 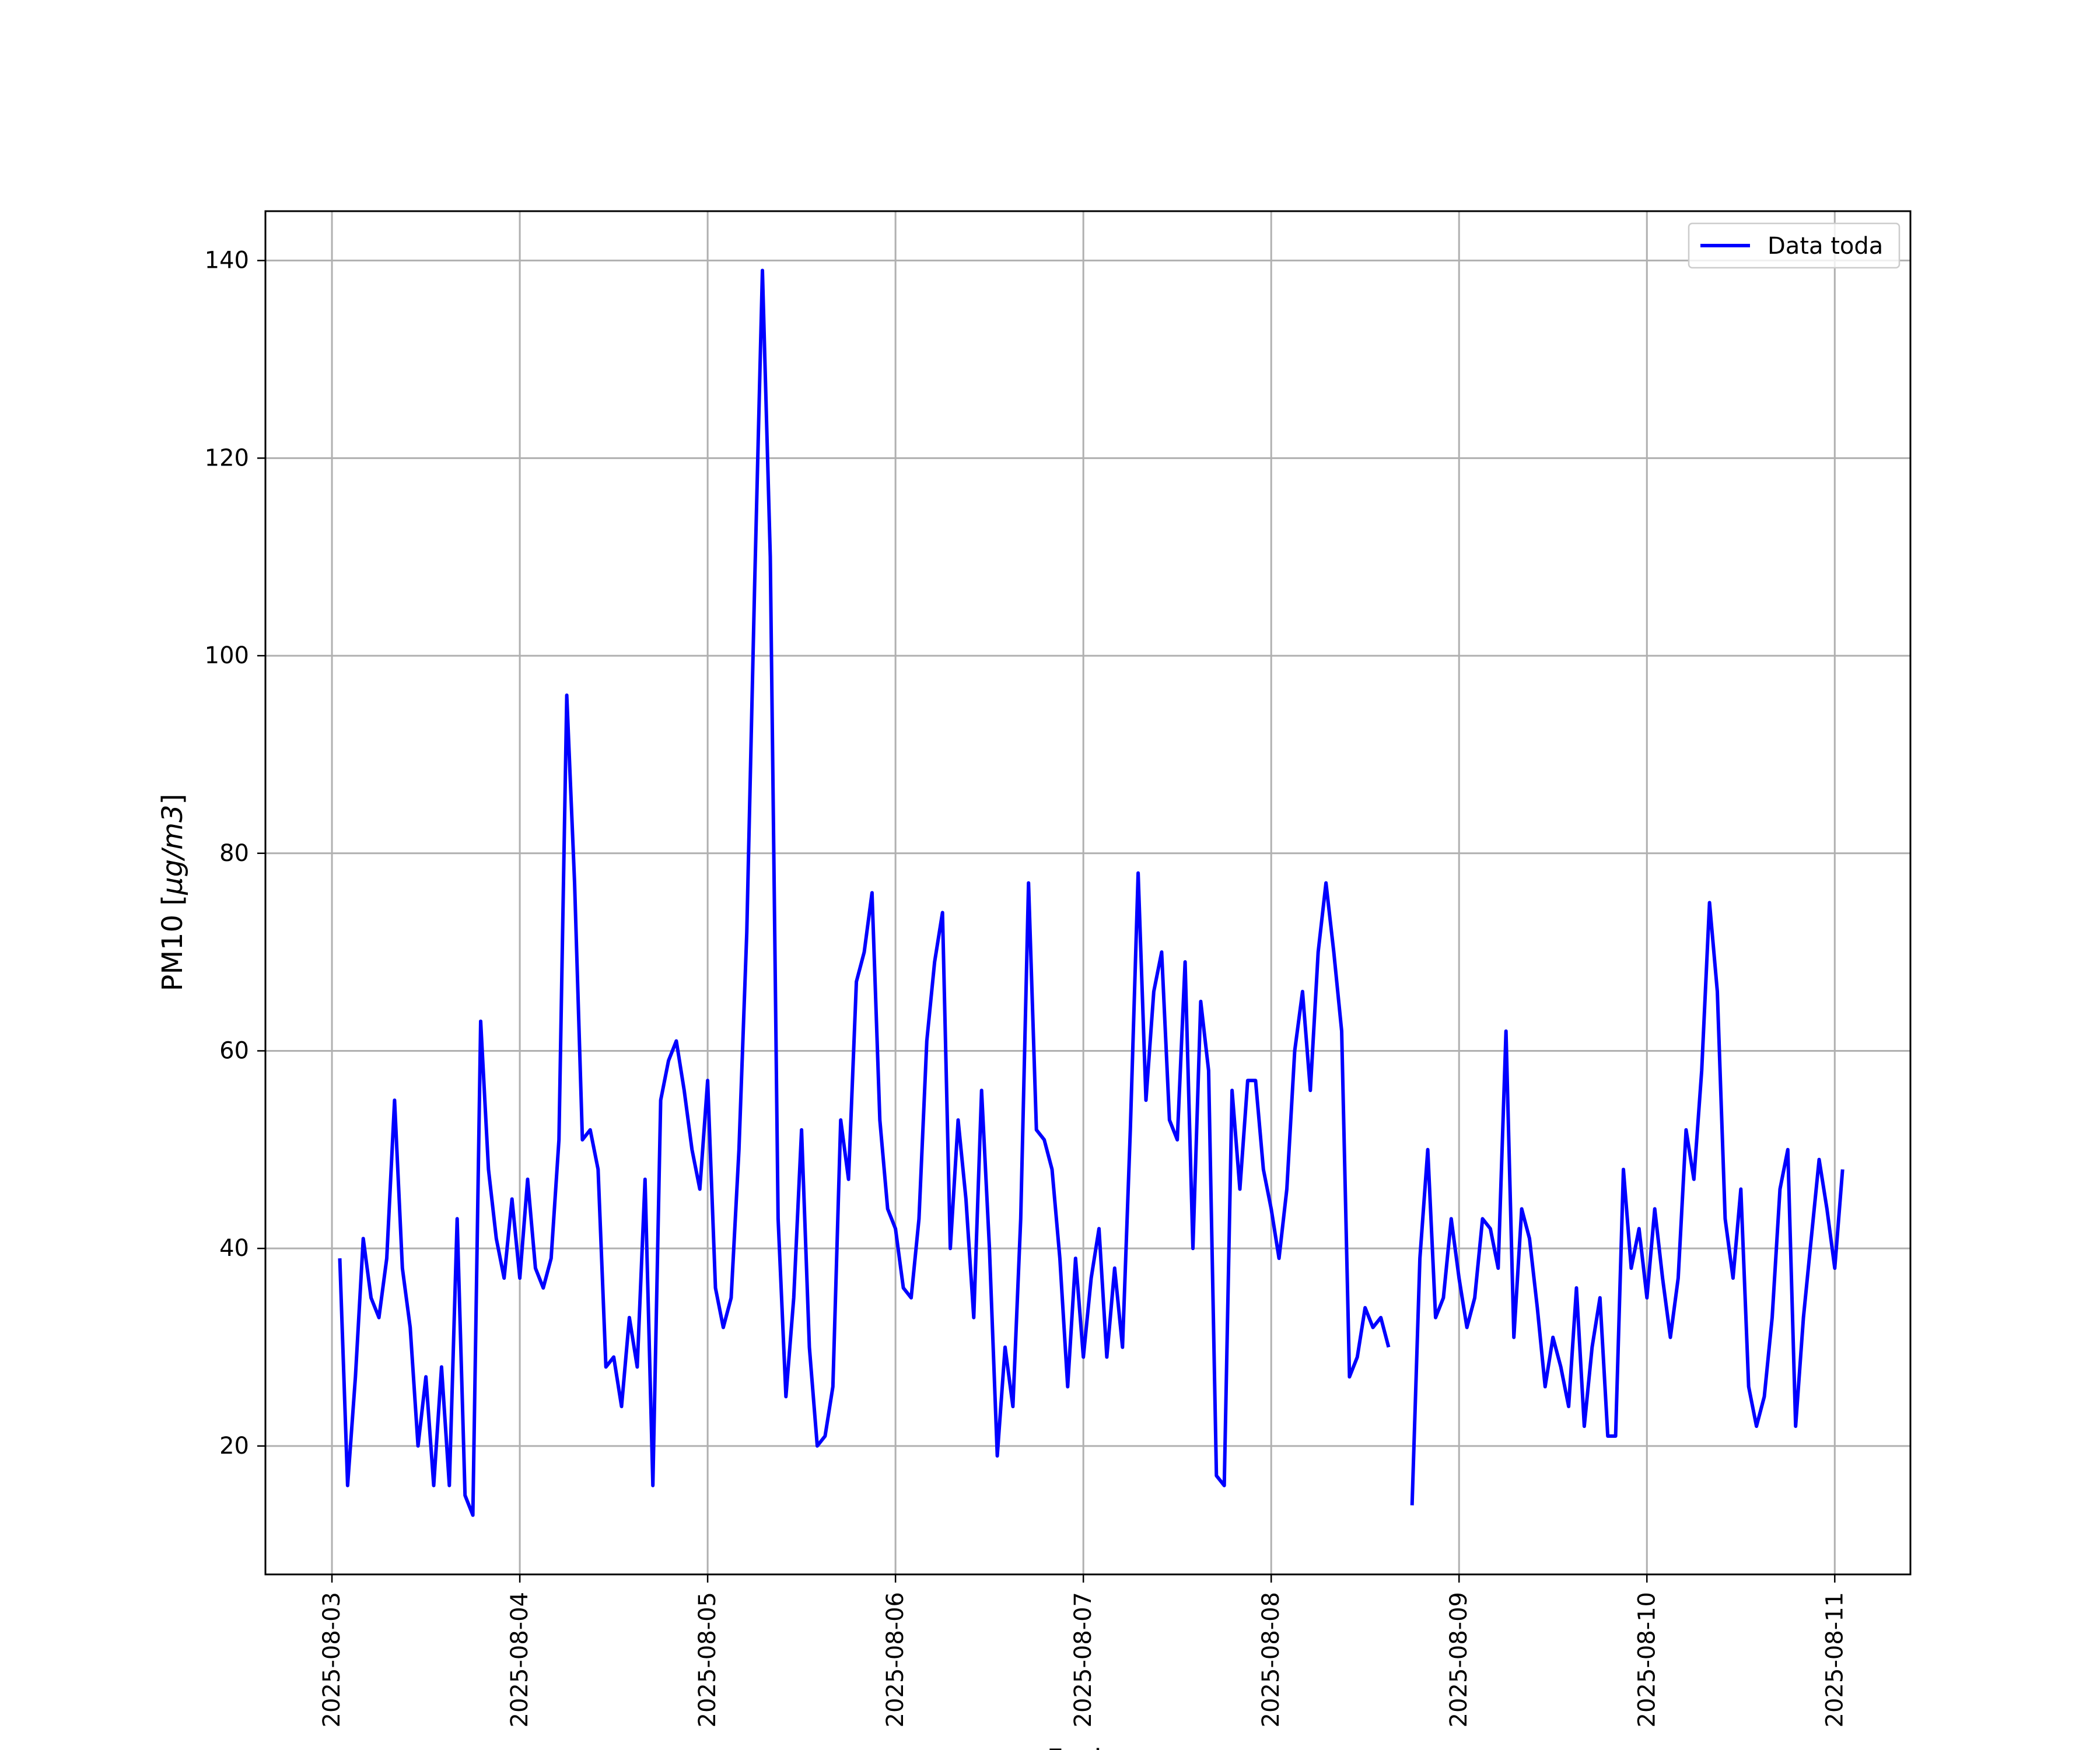 What do you see at coordinates (1646, 1659) in the screenshot?
I see `x-tick-label-7: 2025-08-10` at bounding box center [1646, 1659].